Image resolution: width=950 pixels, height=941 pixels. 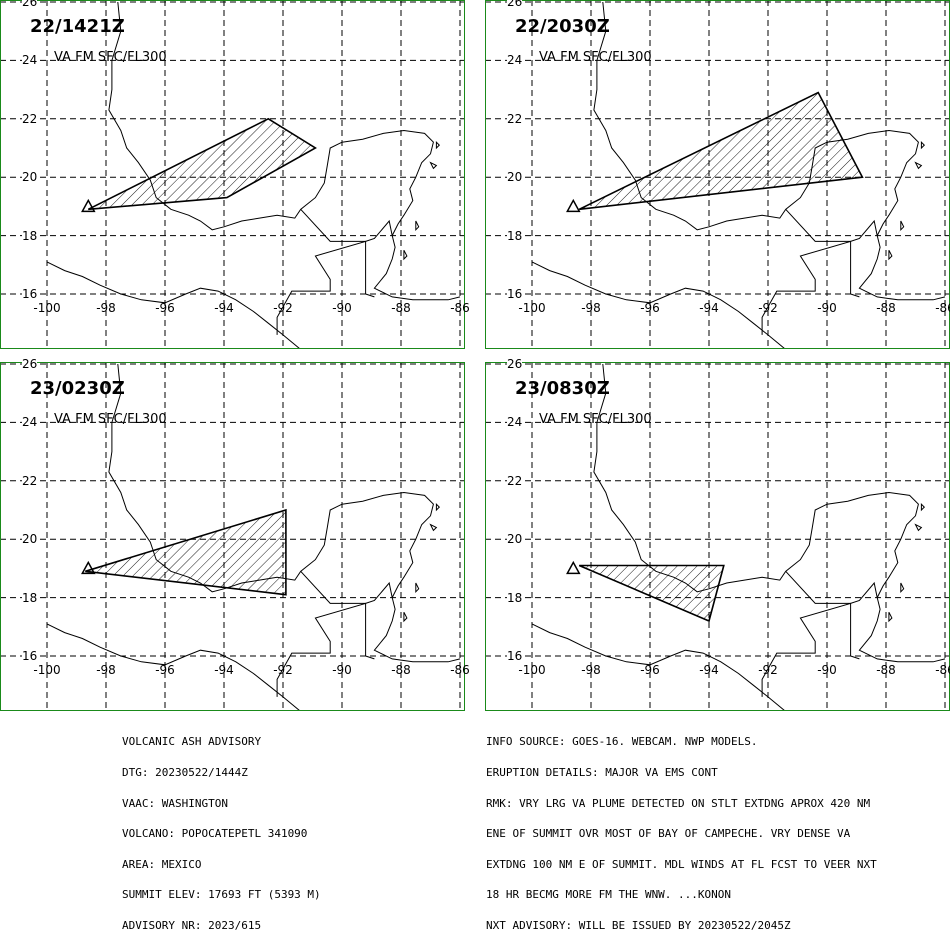 I want to click on advisory-line: VOLCANIC ASH ADVISORY, so click(x=192, y=742).